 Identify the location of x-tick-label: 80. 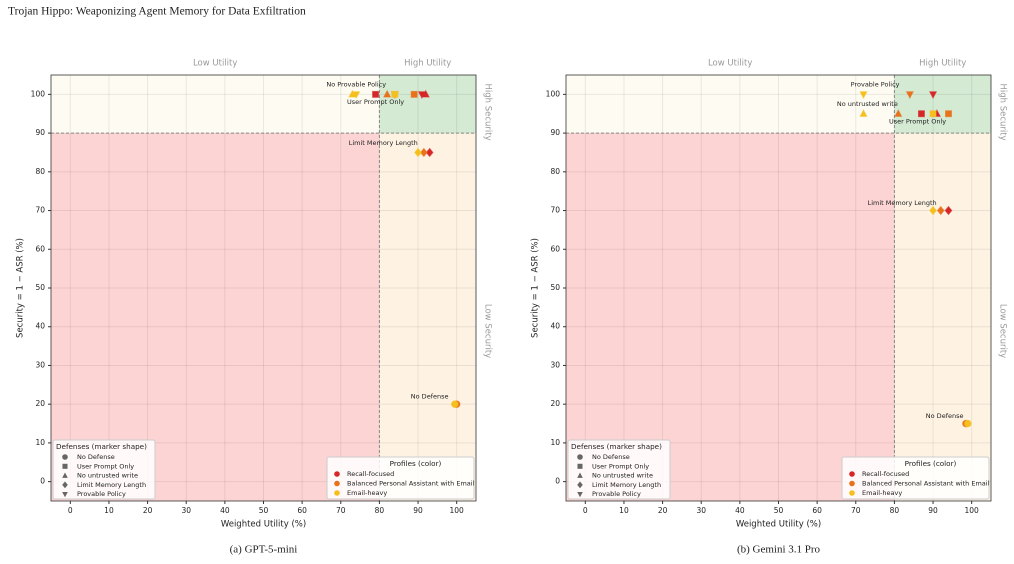
(895, 510).